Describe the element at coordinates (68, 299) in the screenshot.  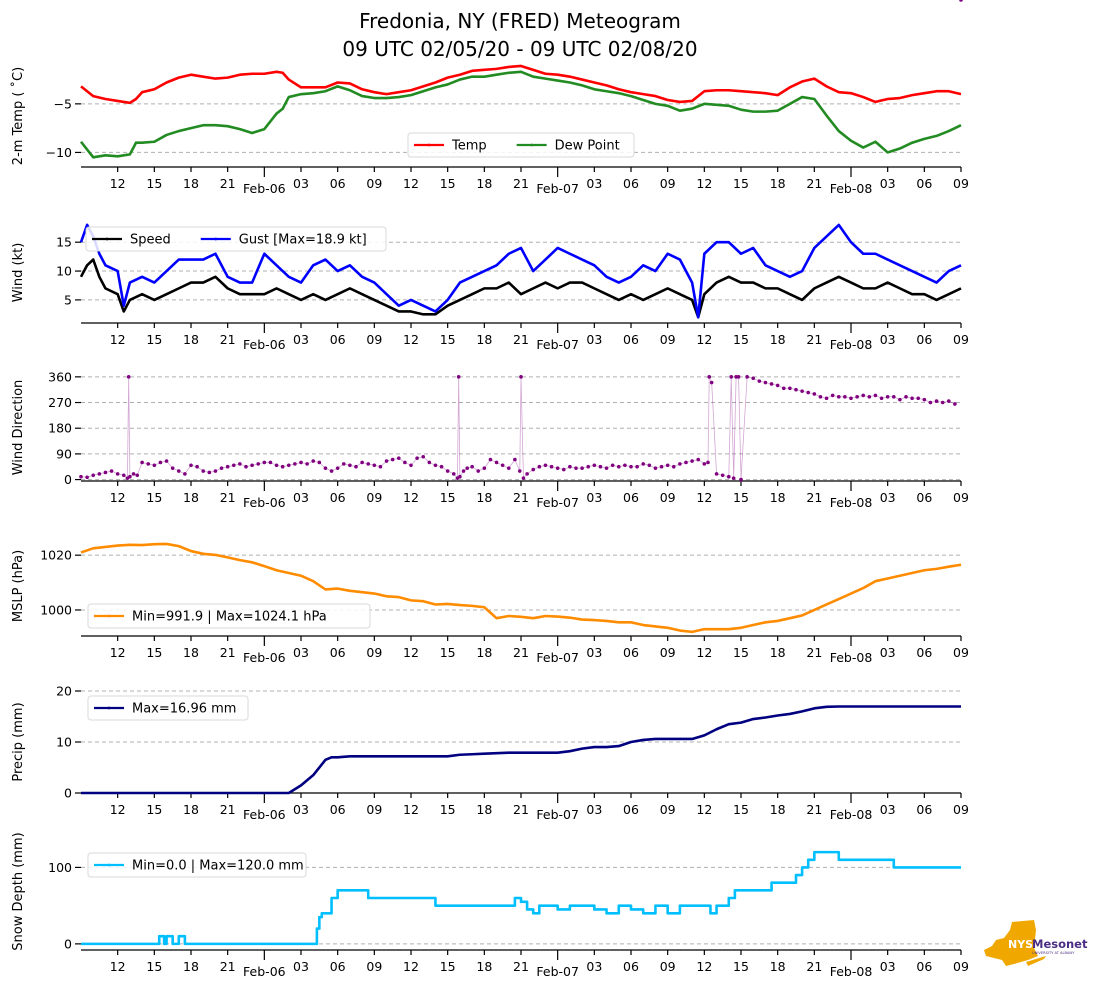
I see `y-tick-label: 5` at that location.